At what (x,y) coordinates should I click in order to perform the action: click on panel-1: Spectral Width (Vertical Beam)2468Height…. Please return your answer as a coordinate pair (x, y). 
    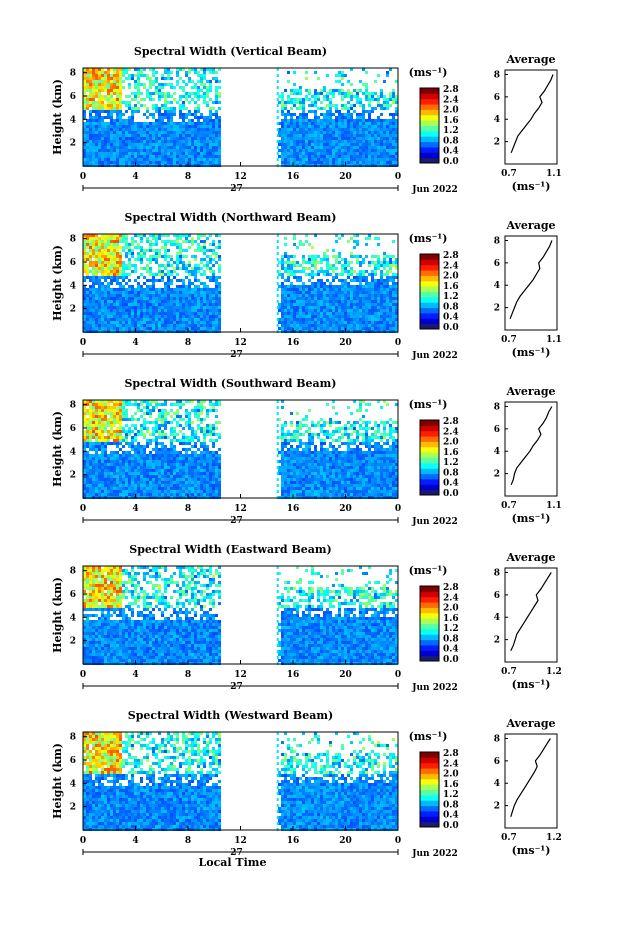
    Looking at the image, I should click on (306, 120).